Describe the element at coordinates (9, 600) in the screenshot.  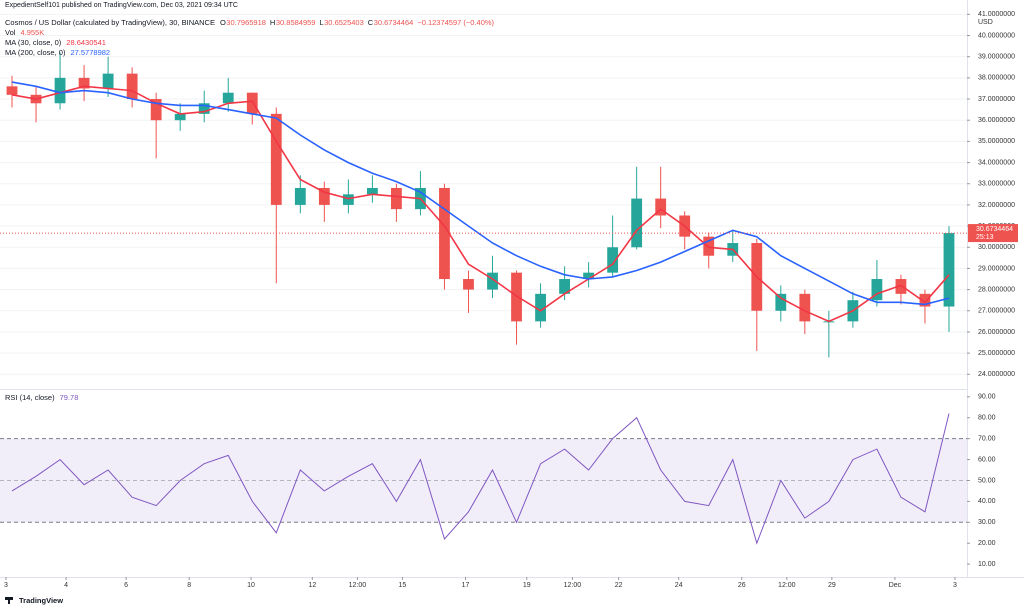
I see `footer-logo` at that location.